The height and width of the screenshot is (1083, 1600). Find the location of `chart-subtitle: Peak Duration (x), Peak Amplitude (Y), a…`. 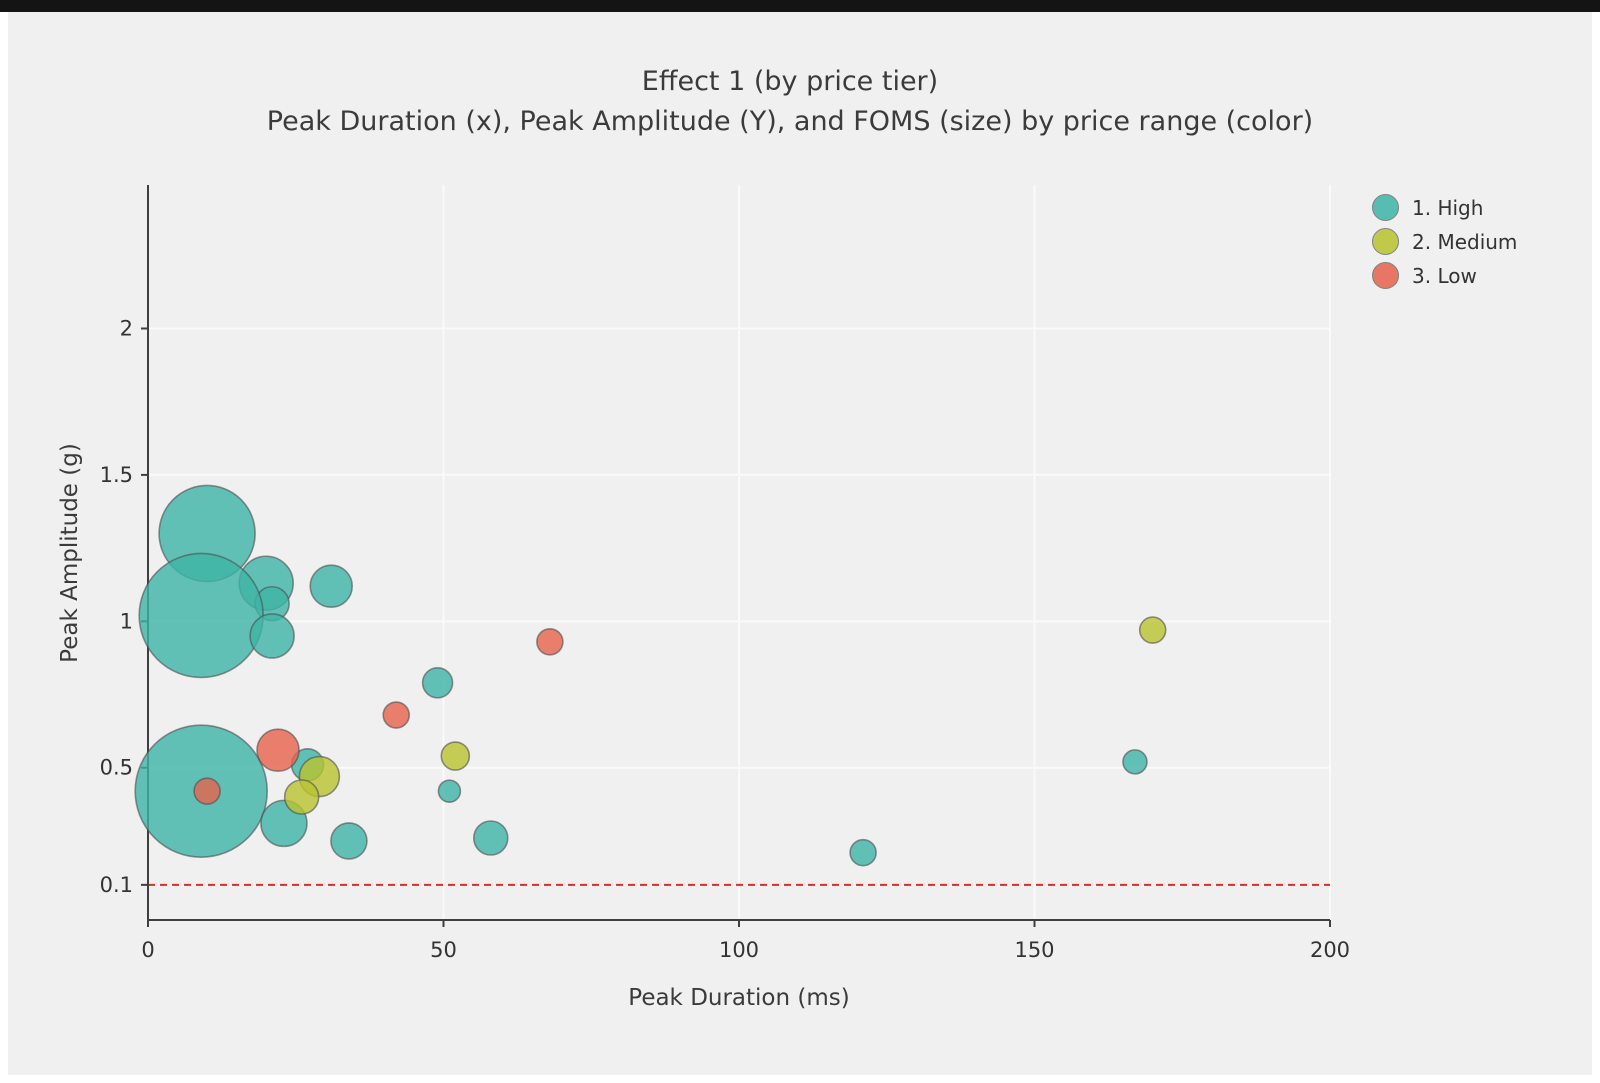

chart-subtitle: Peak Duration (x), Peak Amplitude (Y), a… is located at coordinates (790, 121).